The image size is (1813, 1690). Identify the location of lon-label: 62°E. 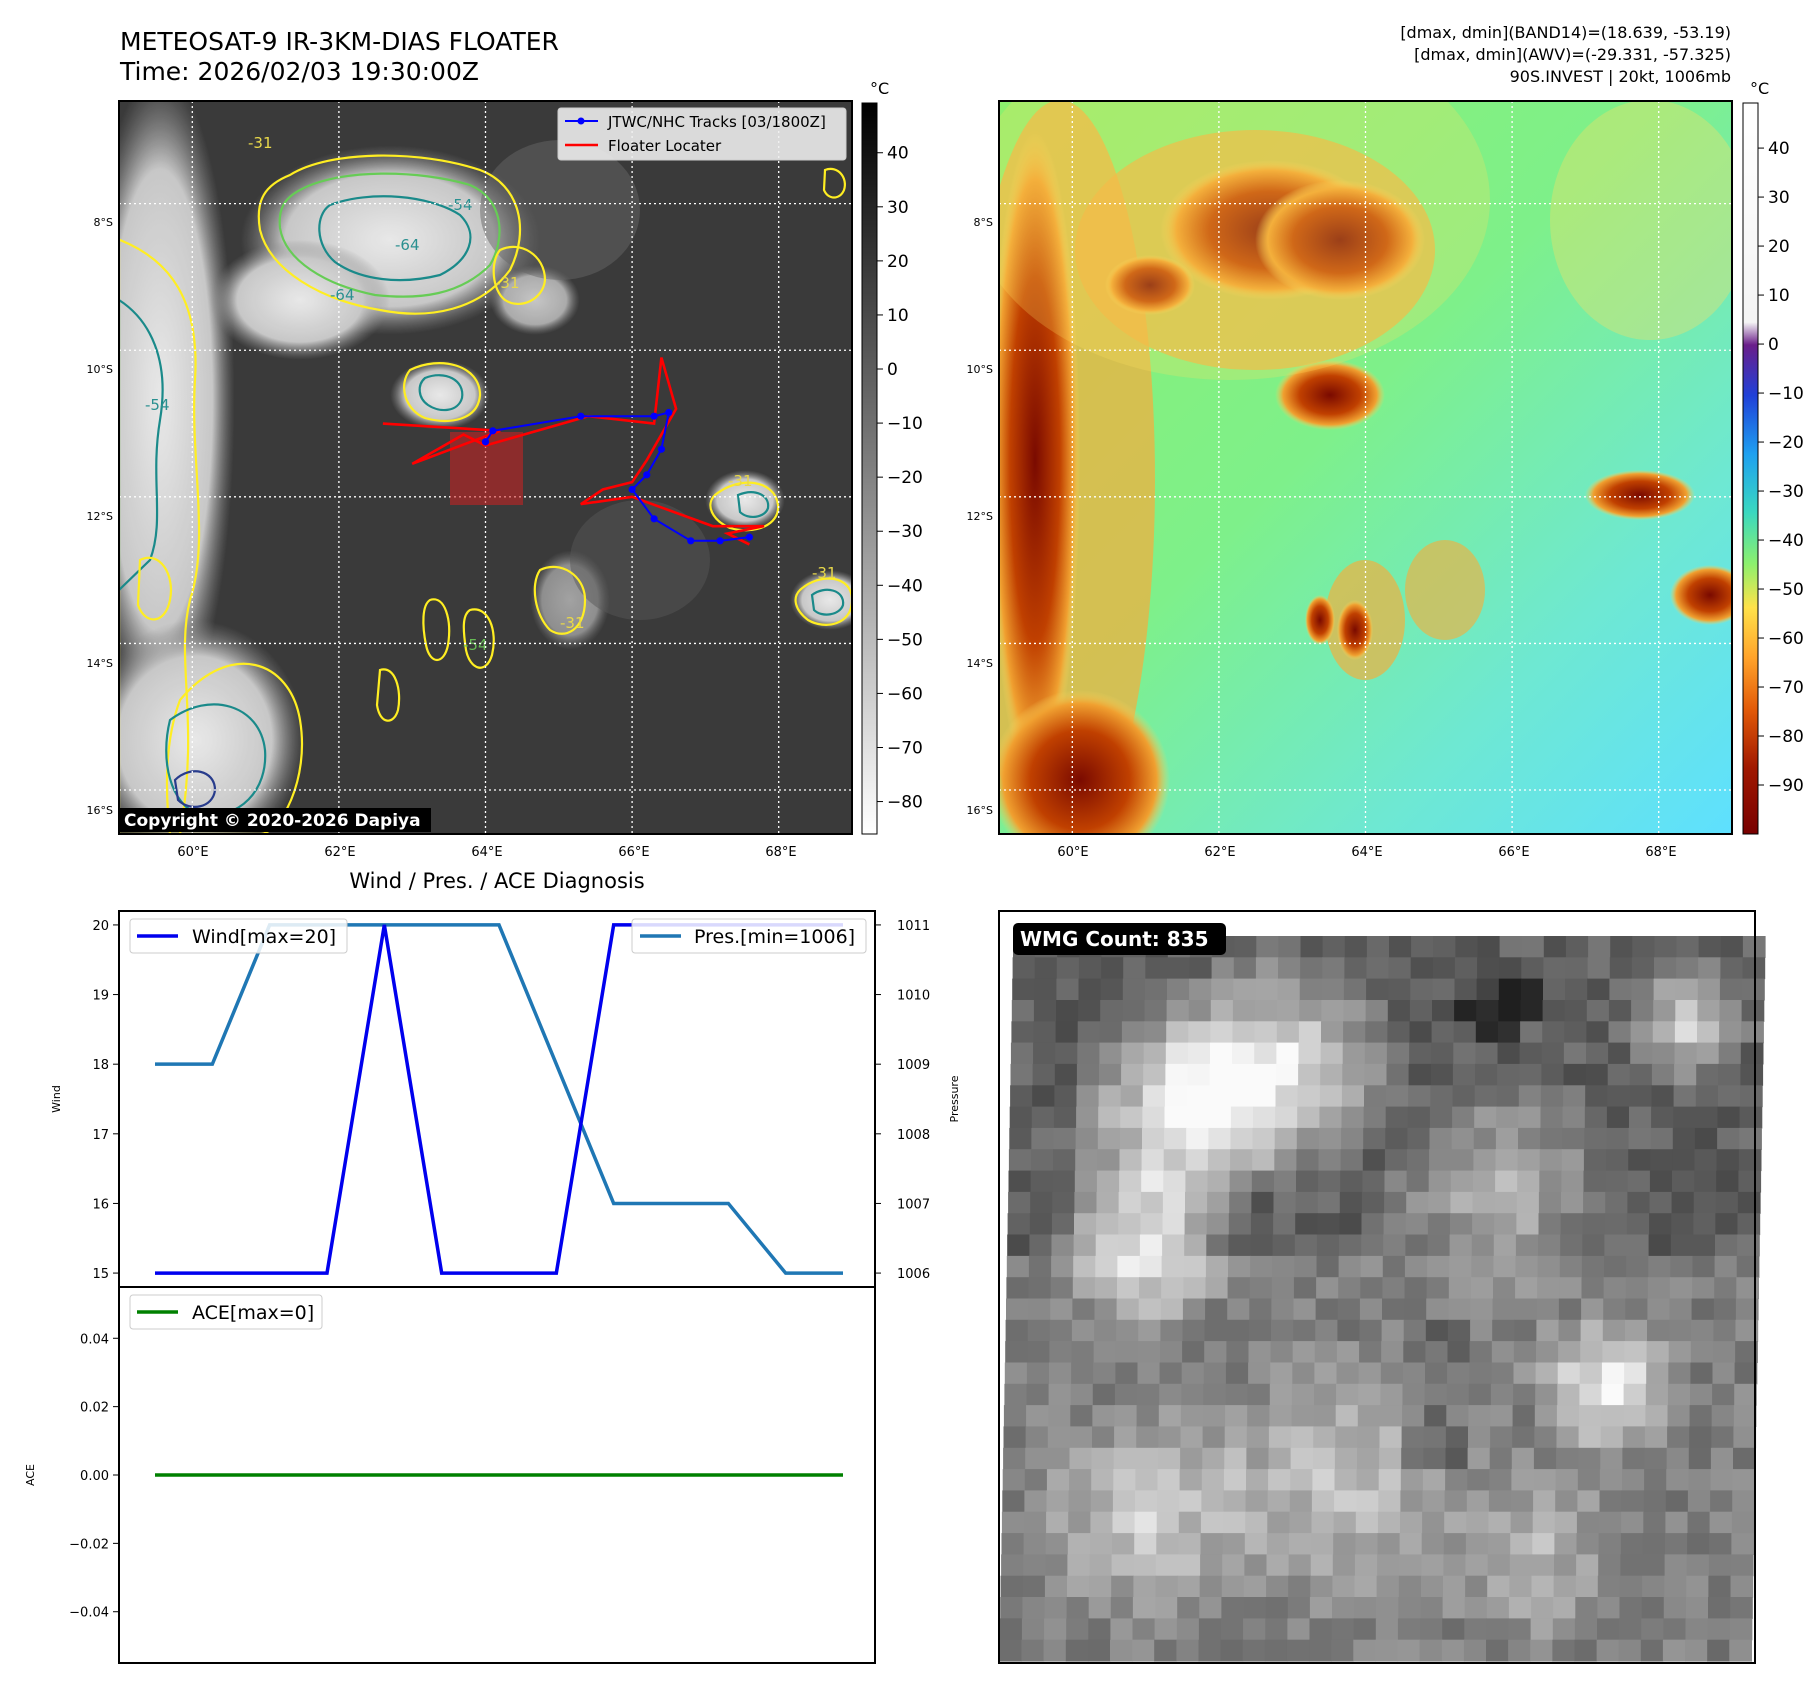
(339, 852).